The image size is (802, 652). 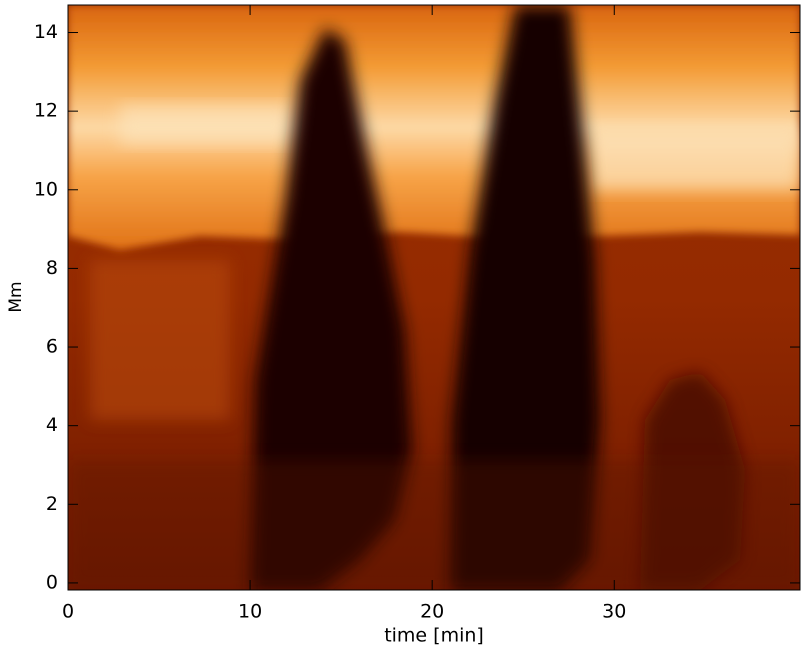 What do you see at coordinates (434, 636) in the screenshot?
I see `x-axis-label: time [min]` at bounding box center [434, 636].